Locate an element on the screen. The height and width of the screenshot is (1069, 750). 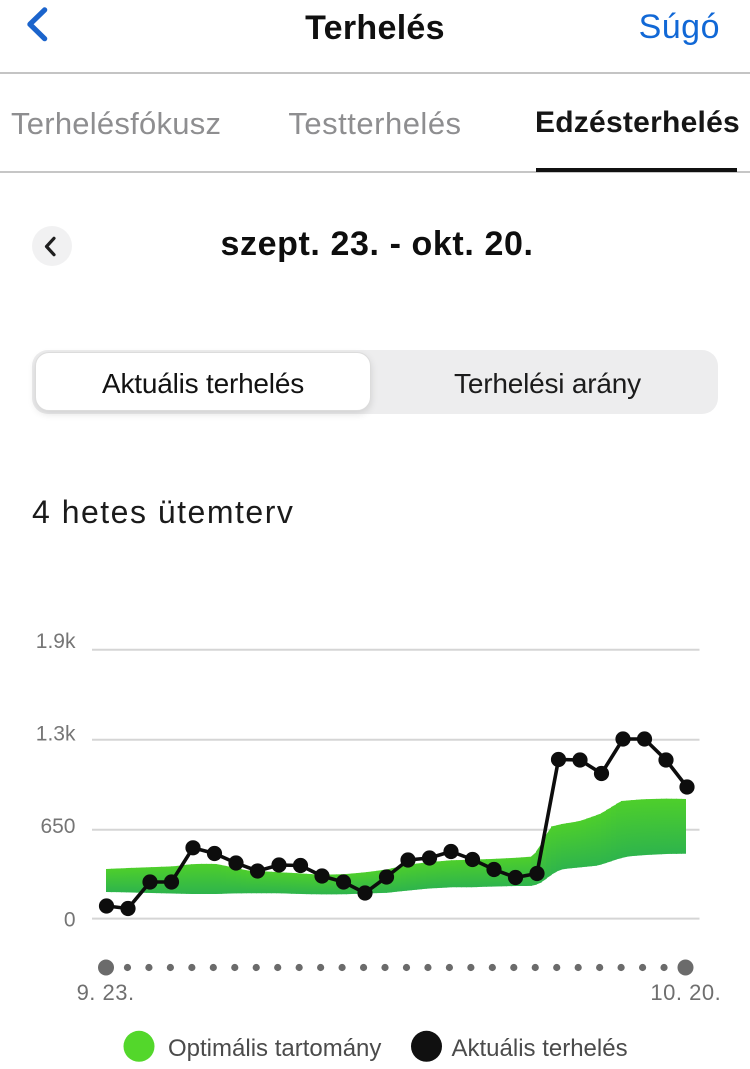
svg-text: Optimális tartomány is located at coordinates (274, 1048).